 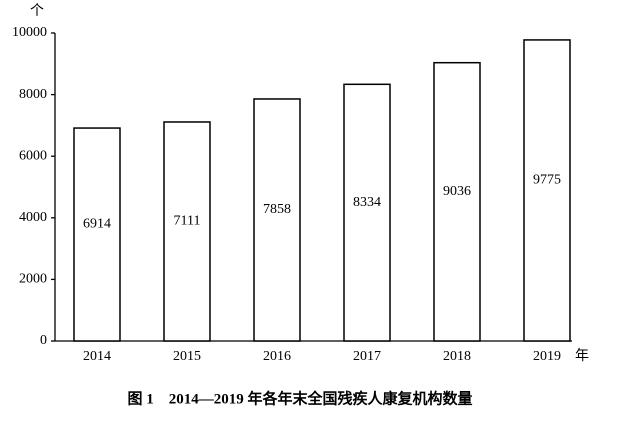 I want to click on y-tick-label: 4000, so click(x=33, y=217).